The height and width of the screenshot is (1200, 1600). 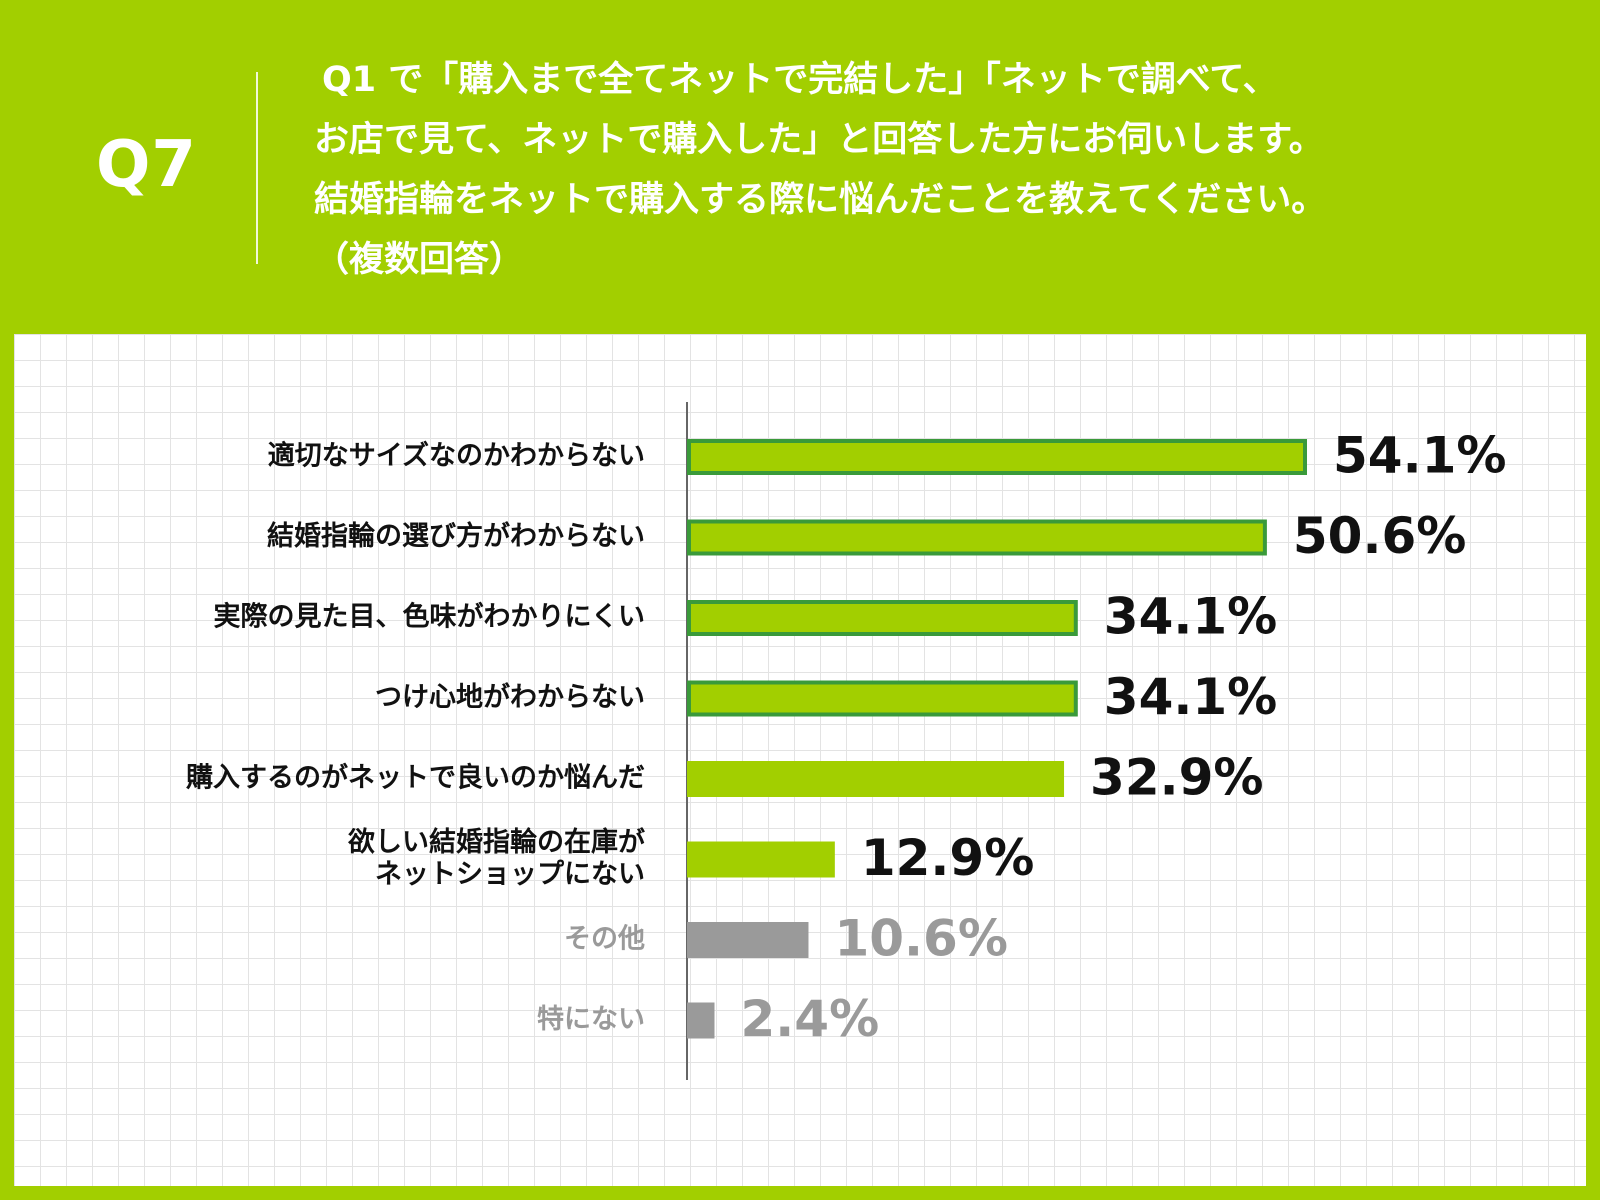 What do you see at coordinates (604, 939) in the screenshot?
I see `category-label: その他` at bounding box center [604, 939].